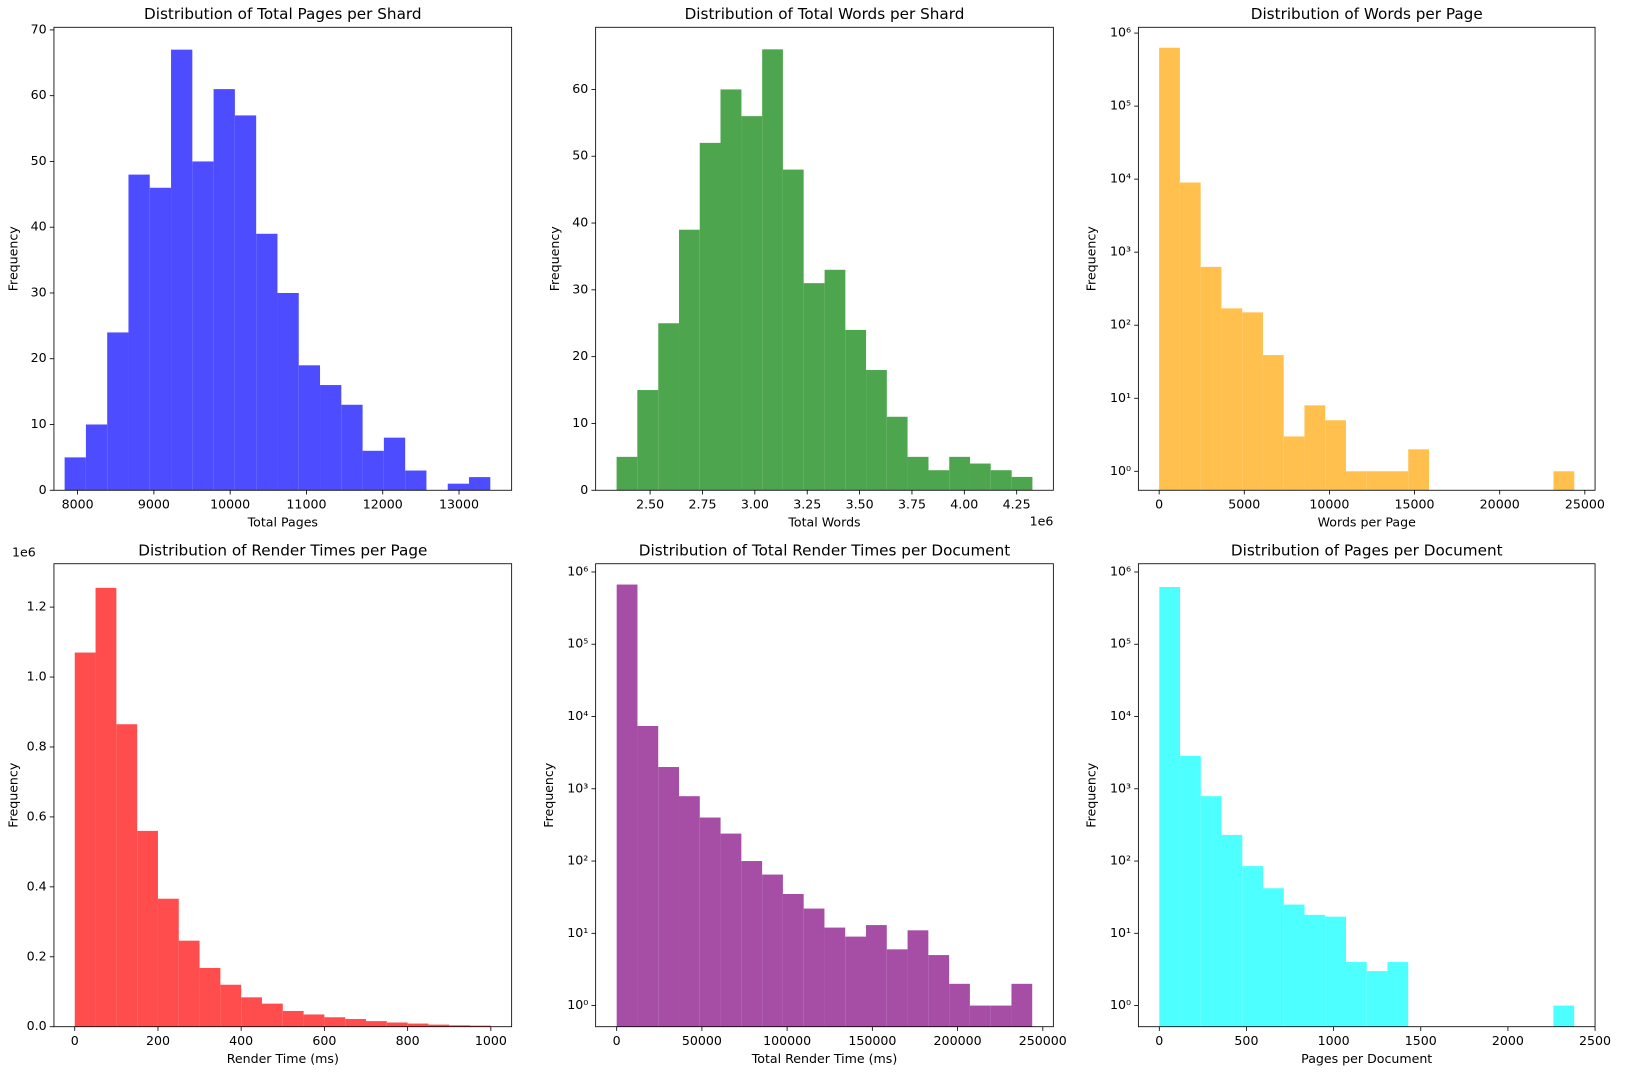 The image size is (1628, 1075). Describe the element at coordinates (39, 357) in the screenshot. I see `y-tick-label: 20` at that location.